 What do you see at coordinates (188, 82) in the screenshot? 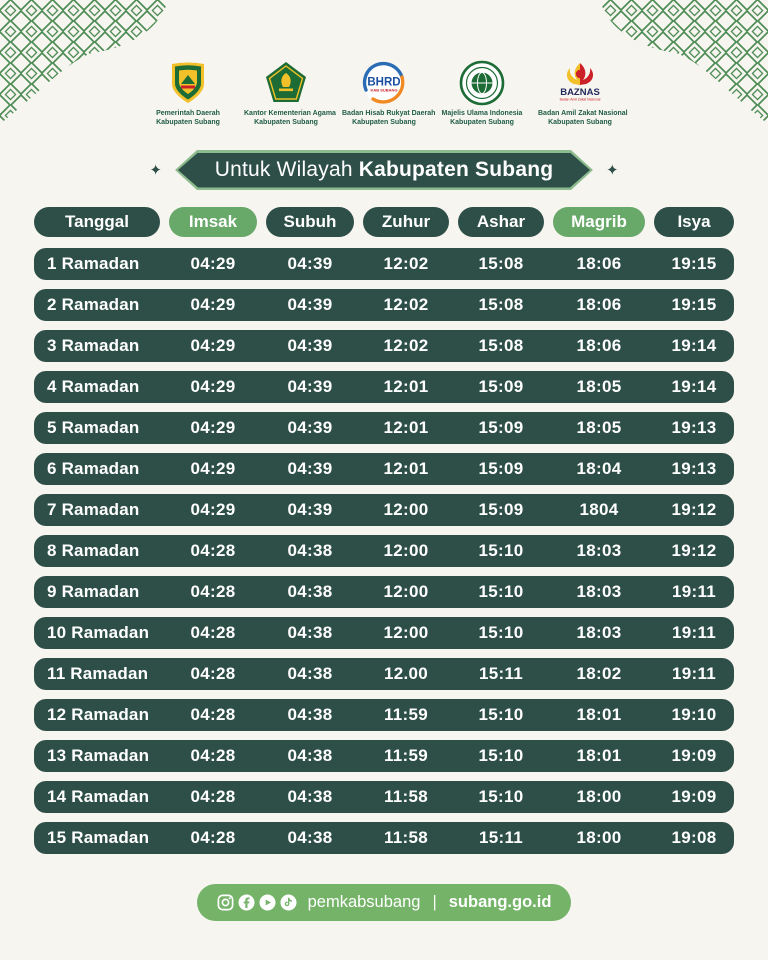
I see `pemda-subang-logo-icon` at bounding box center [188, 82].